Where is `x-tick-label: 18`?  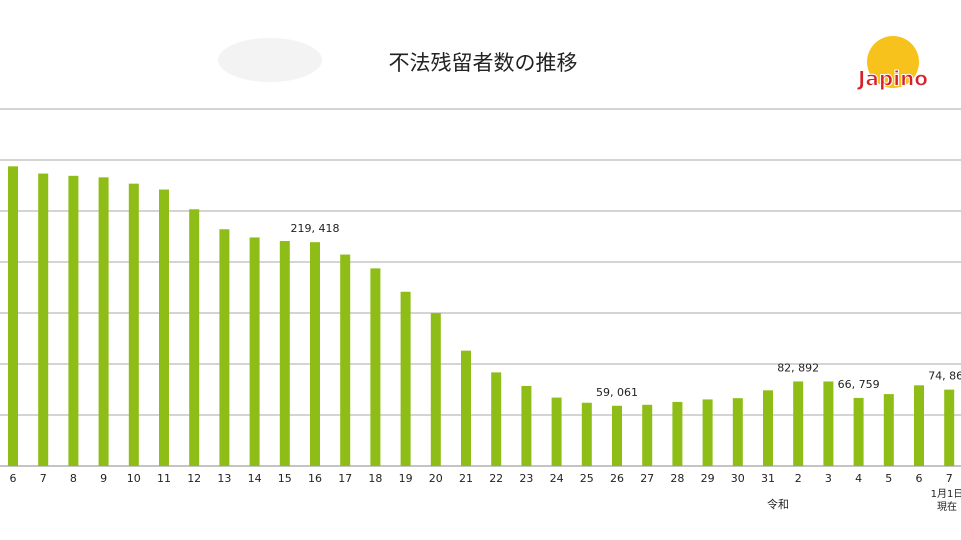 x-tick-label: 18 is located at coordinates (375, 478).